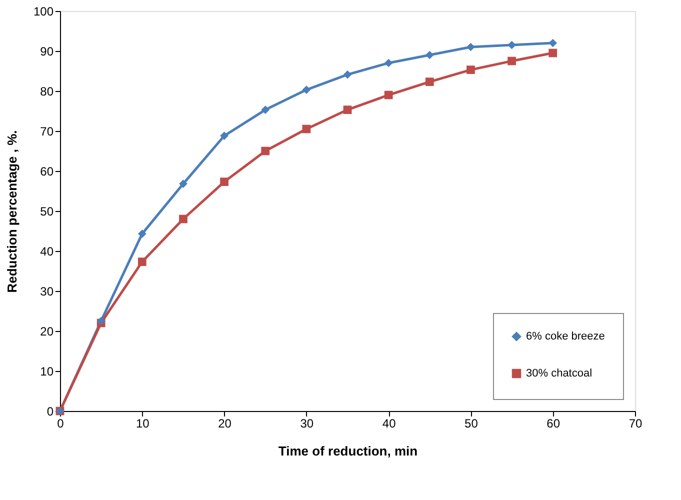 The width and height of the screenshot is (681, 500). Describe the element at coordinates (389, 423) in the screenshot. I see `x-tick-label: 40` at that location.